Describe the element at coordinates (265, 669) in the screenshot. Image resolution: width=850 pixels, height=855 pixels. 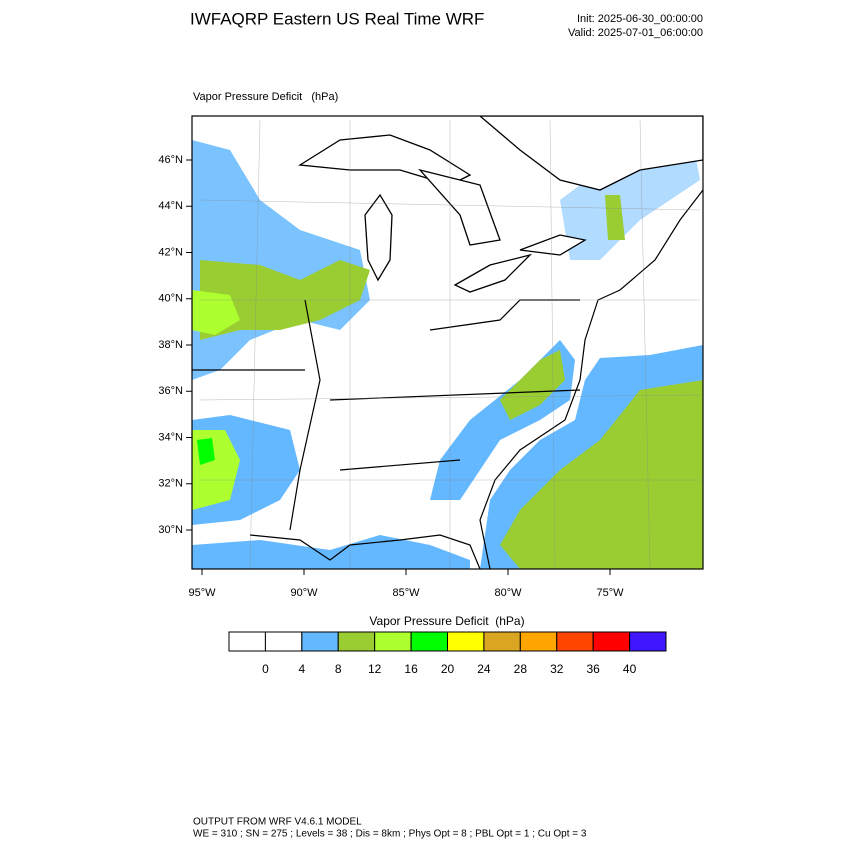
I see `colorbar-label: 0` at that location.